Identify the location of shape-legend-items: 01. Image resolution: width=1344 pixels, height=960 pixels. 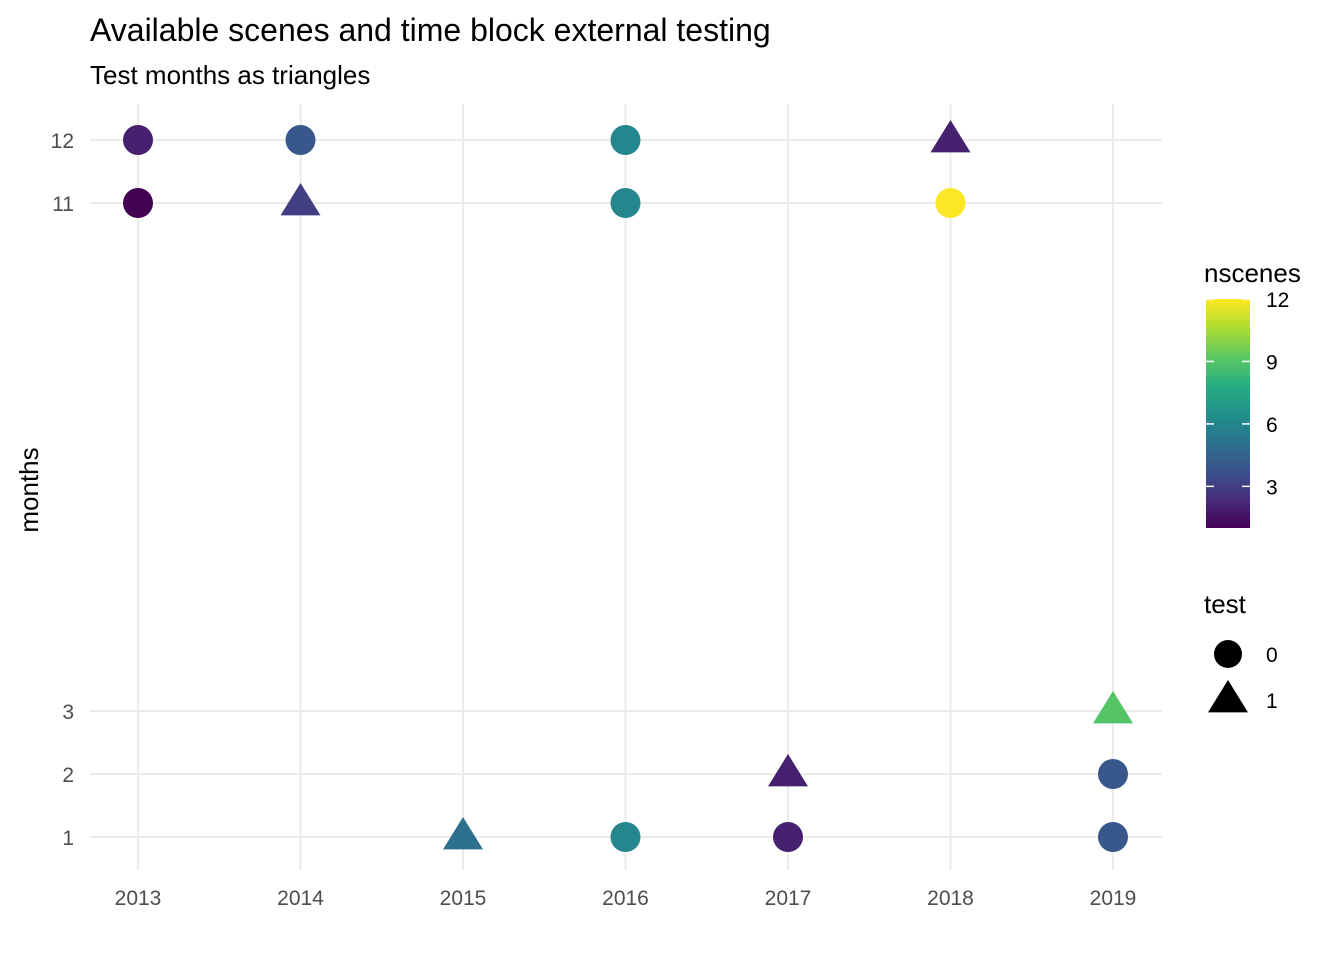
(1243, 676).